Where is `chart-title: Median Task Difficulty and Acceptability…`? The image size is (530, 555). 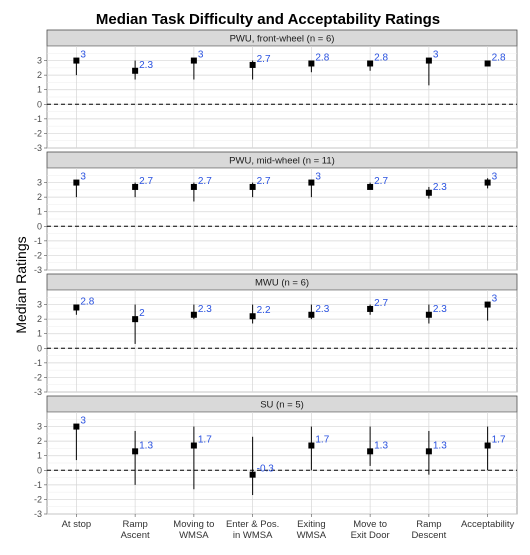
chart-title: Median Task Difficulty and Acceptability… is located at coordinates (268, 19).